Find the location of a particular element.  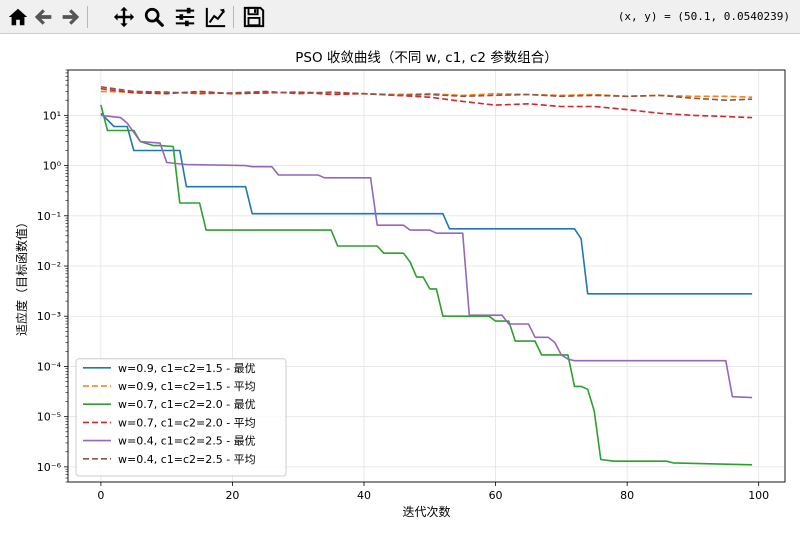

legend-label: w=0.7, c1=c2=2.0 - 平均 is located at coordinates (187, 422).